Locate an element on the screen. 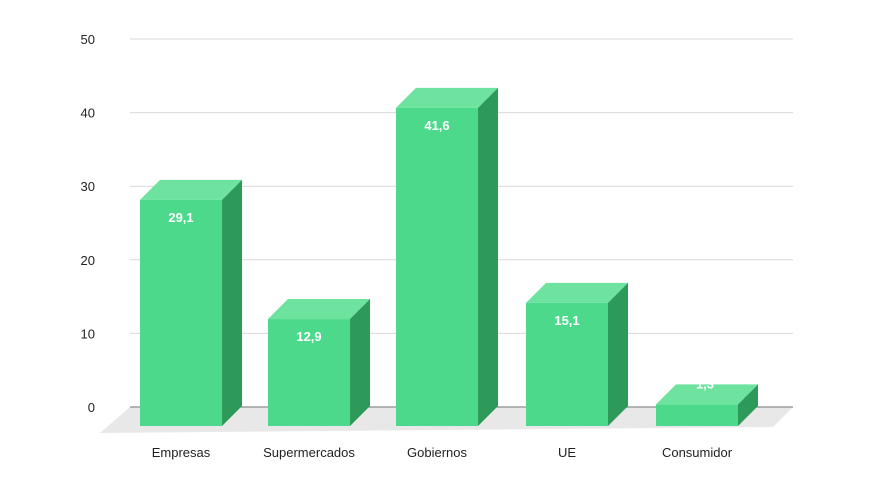 Image resolution: width=875 pixels, height=500 pixels. y-tick-label: 0 is located at coordinates (91, 407).